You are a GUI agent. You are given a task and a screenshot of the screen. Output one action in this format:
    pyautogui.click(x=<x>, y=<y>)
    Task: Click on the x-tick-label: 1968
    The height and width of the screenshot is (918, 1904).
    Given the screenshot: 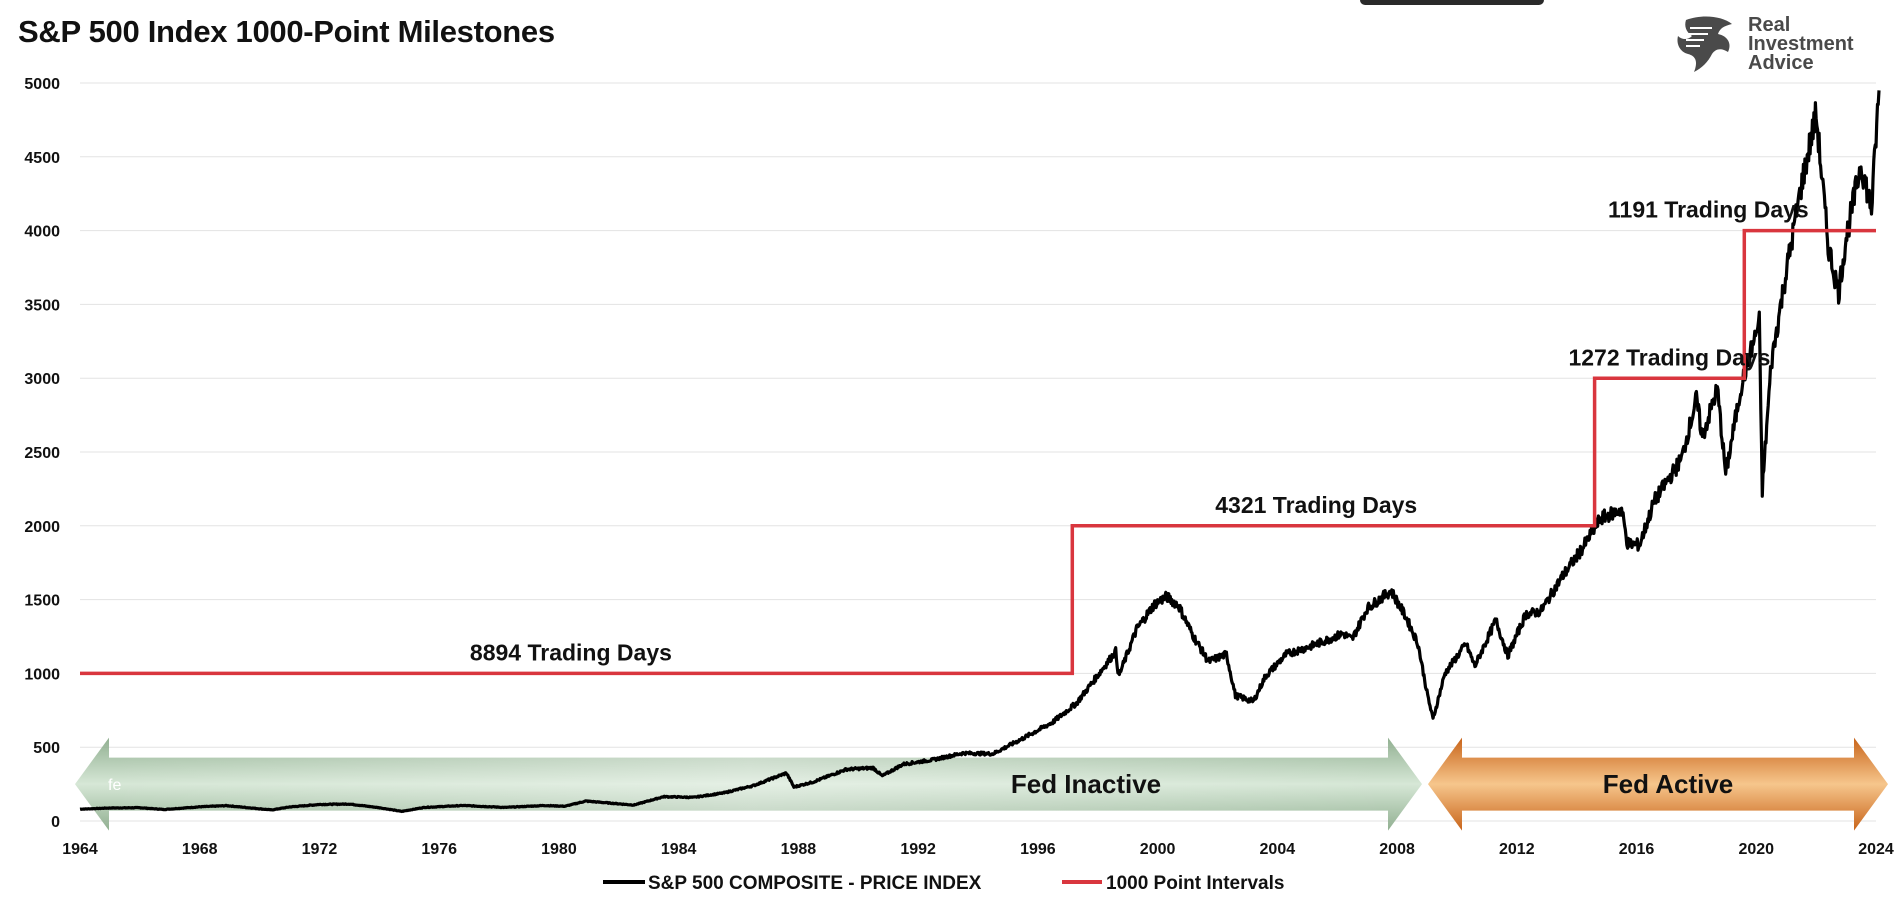 What is the action you would take?
    pyautogui.click(x=200, y=849)
    